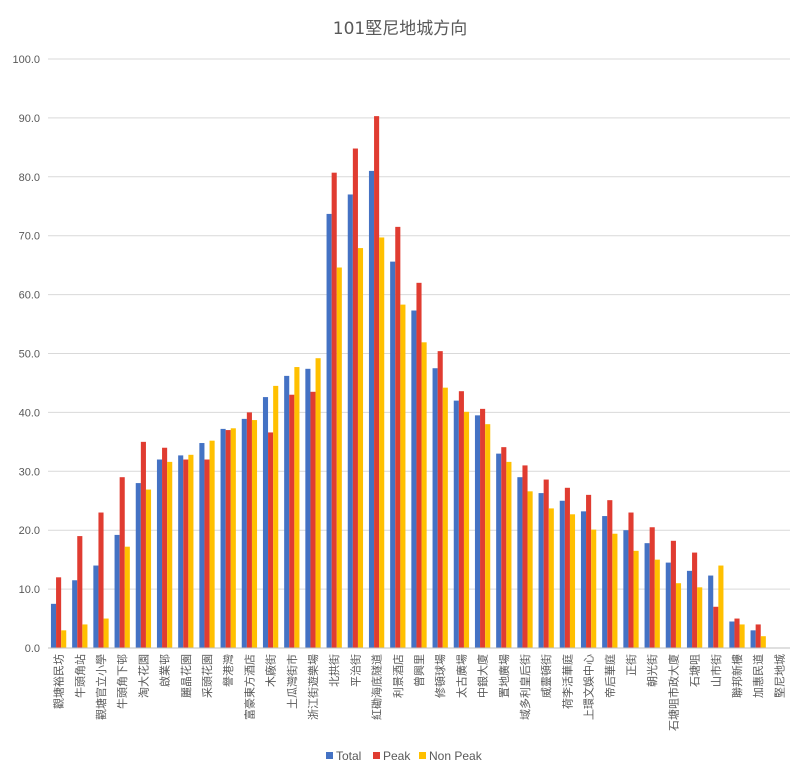 The width and height of the screenshot is (800, 776). Describe the element at coordinates (143, 676) in the screenshot. I see `x-tick-label: 淘大花園` at that location.